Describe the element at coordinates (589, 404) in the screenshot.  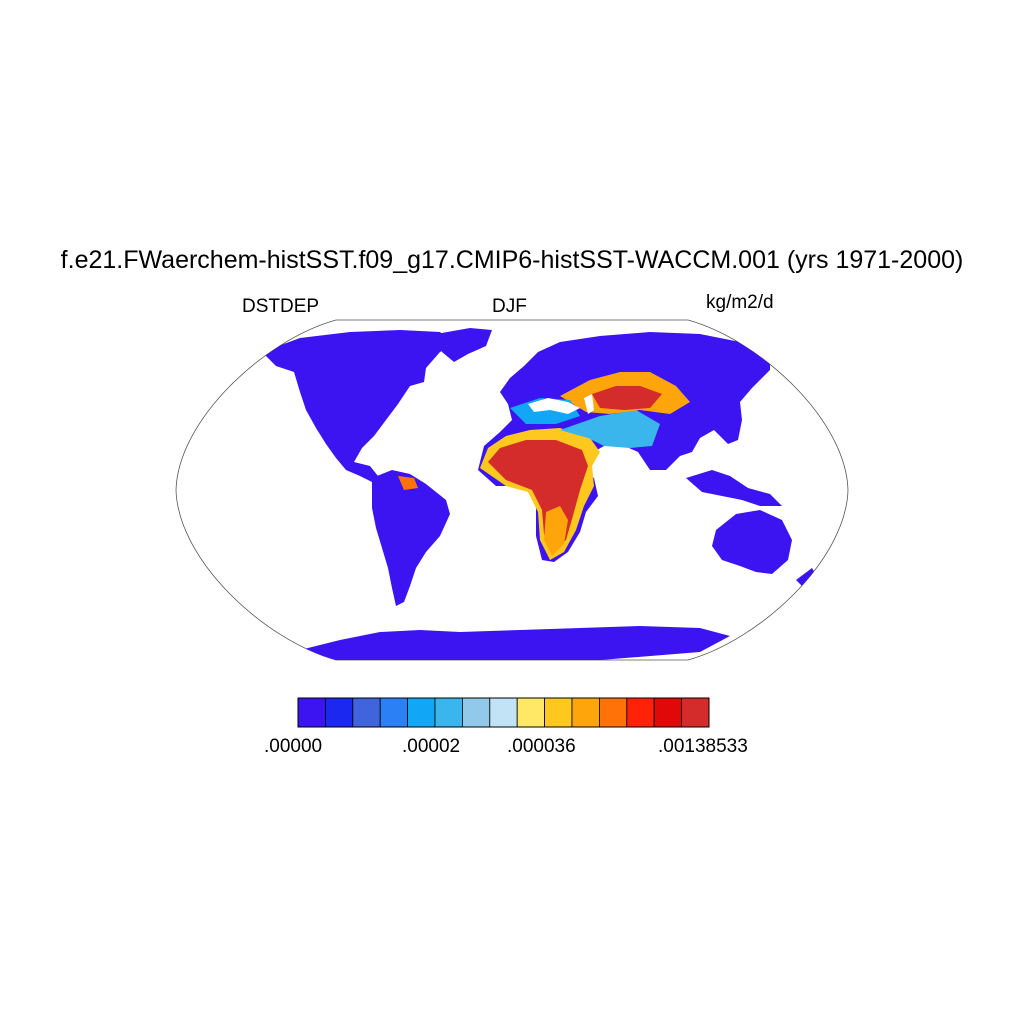
I see `caspian-sea` at that location.